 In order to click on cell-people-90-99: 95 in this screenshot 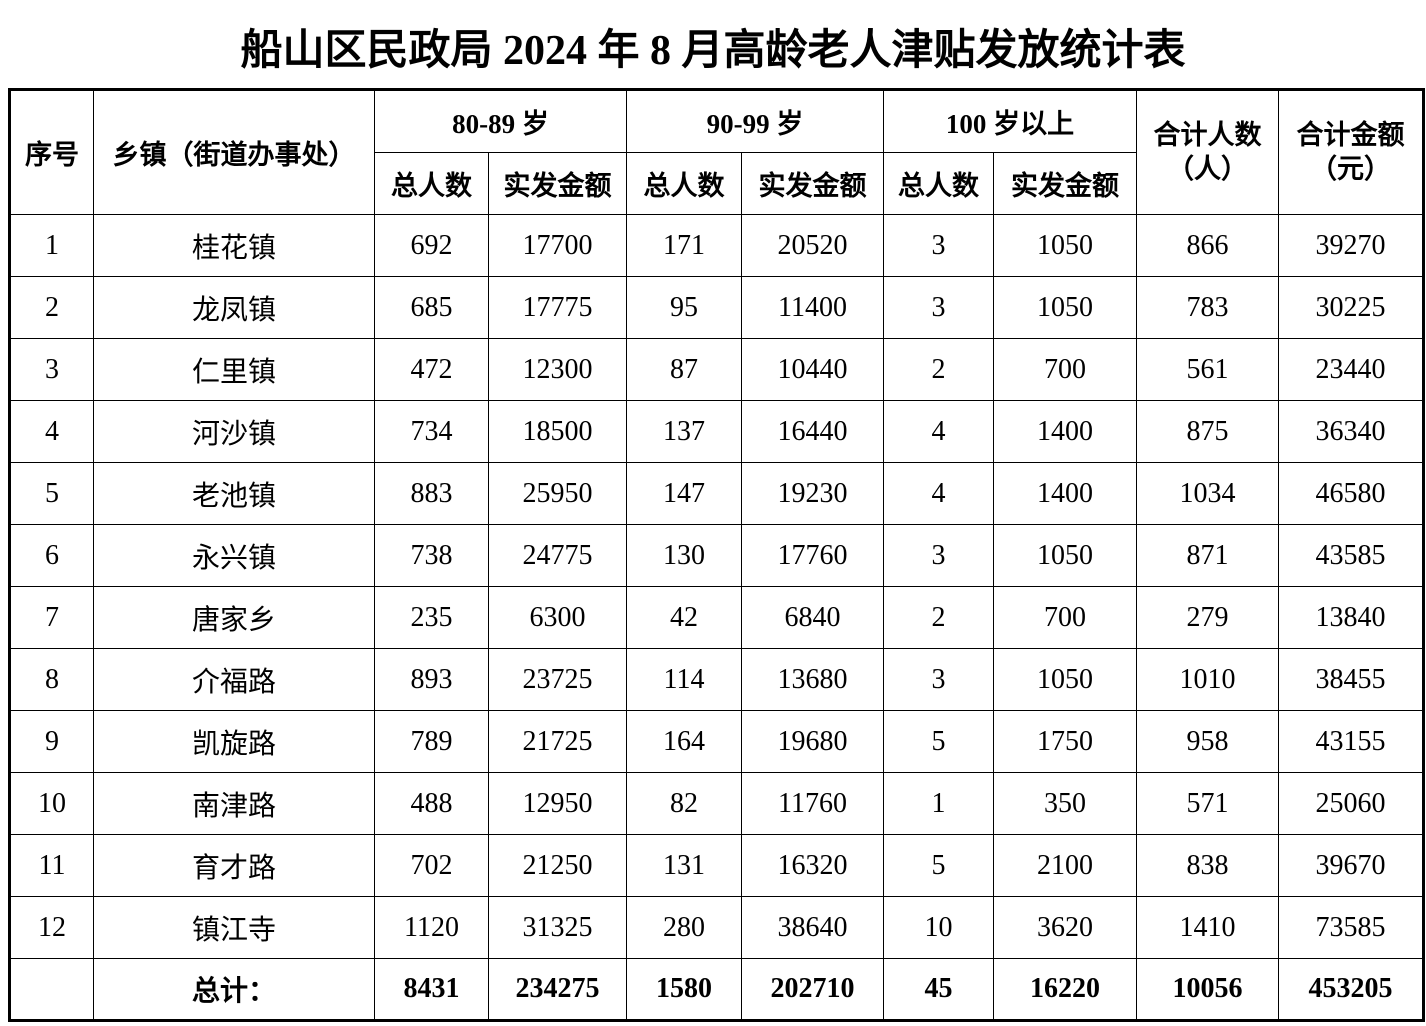, I will do `click(684, 307)`.